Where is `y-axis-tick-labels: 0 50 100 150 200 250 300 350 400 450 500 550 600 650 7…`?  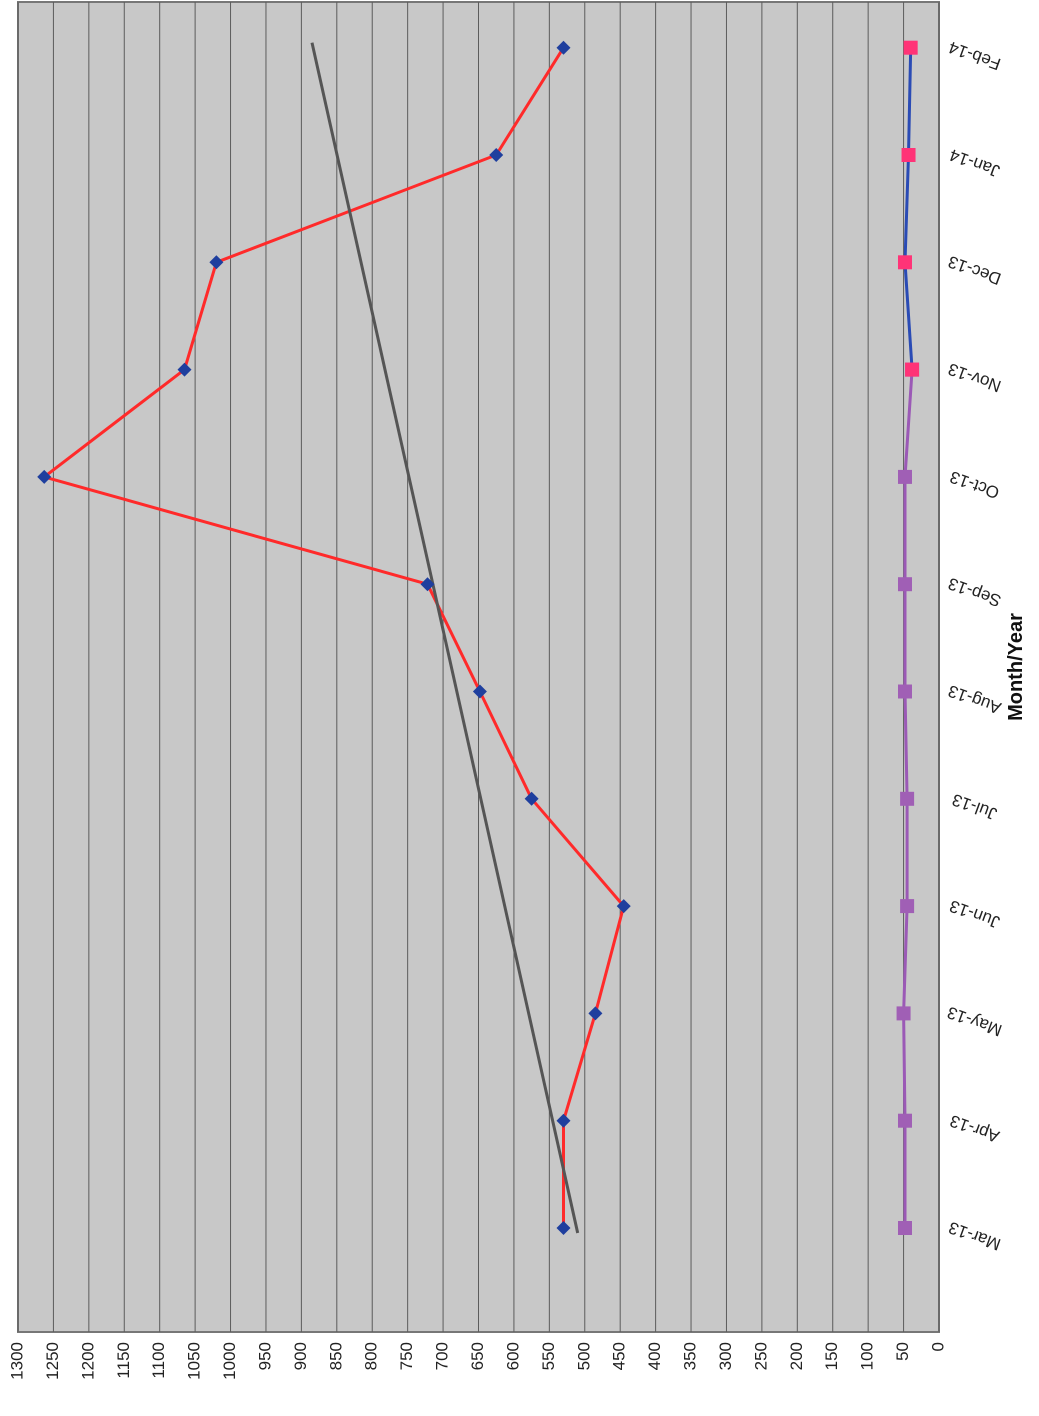 y-axis-tick-labels: 0 50 100 150 200 250 300 350 400 450 500 550 600 650 7… is located at coordinates (477, 1361).